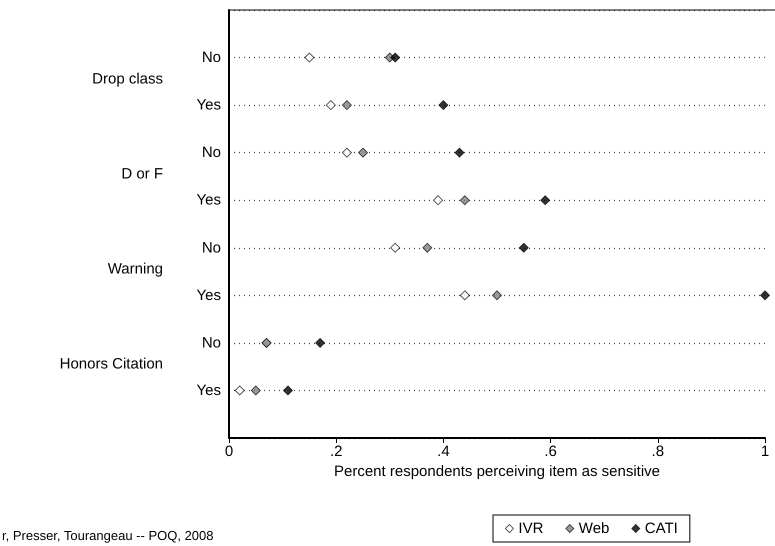 This screenshot has height=546, width=775. Describe the element at coordinates (594, 528) in the screenshot. I see `legend-label: Web` at that location.